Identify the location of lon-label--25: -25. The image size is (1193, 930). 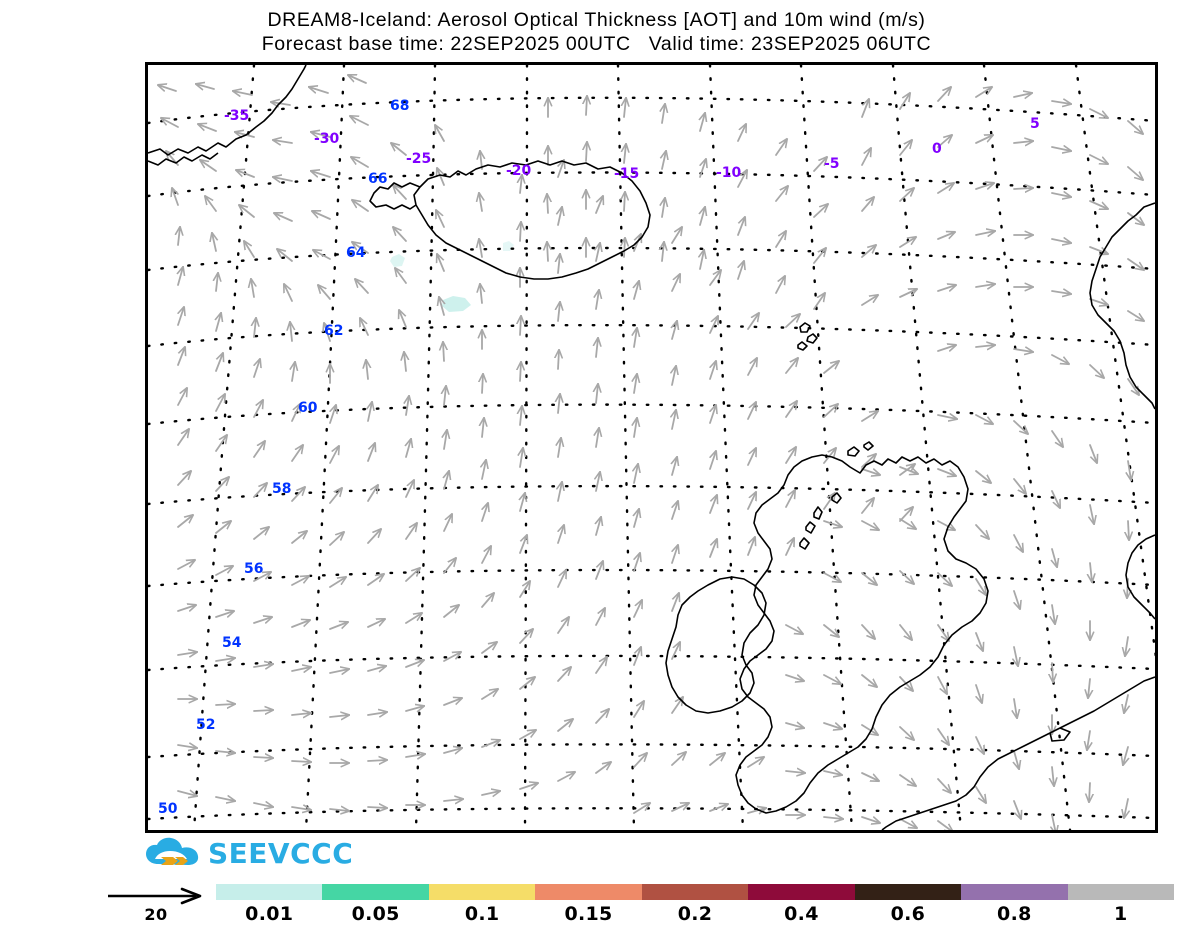
(418, 159).